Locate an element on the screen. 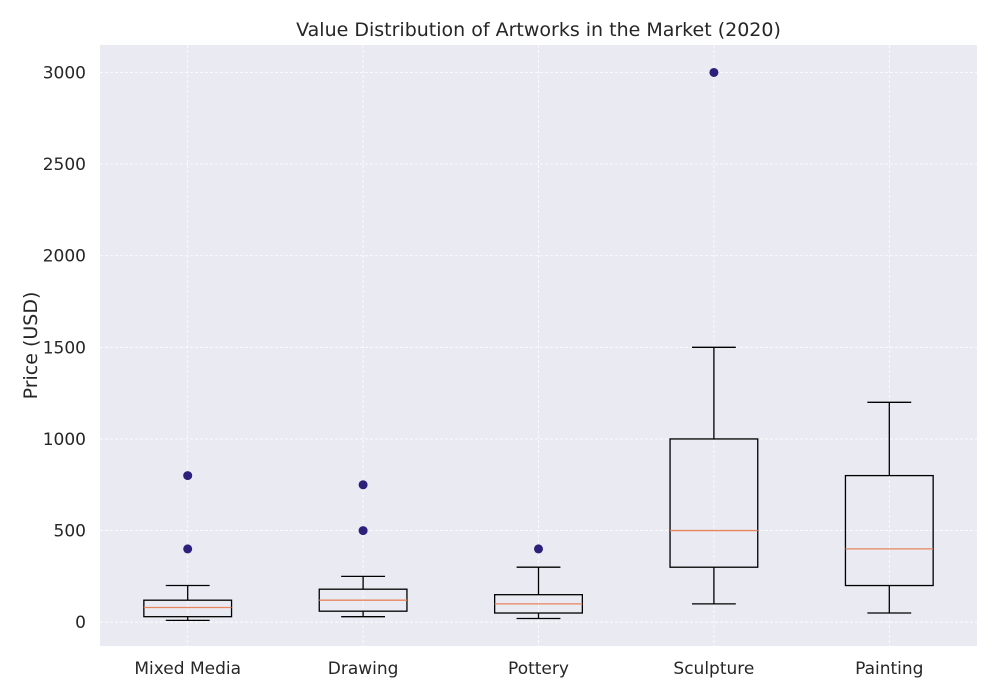 The height and width of the screenshot is (700, 1000). x-tick-label: Mixed Media is located at coordinates (187, 669).